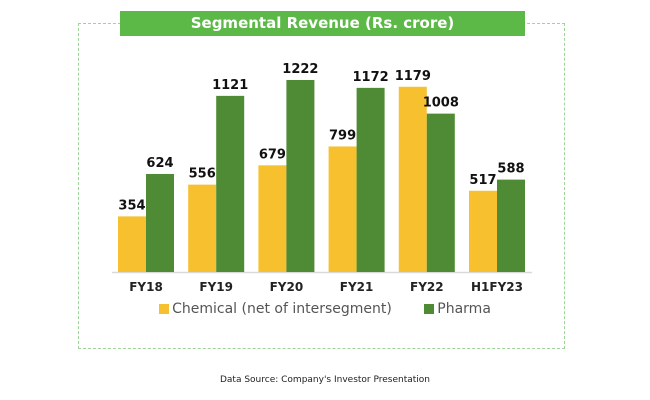 This screenshot has height=400, width=650. I want to click on bar-chemical-h1fy23, so click(483, 231).